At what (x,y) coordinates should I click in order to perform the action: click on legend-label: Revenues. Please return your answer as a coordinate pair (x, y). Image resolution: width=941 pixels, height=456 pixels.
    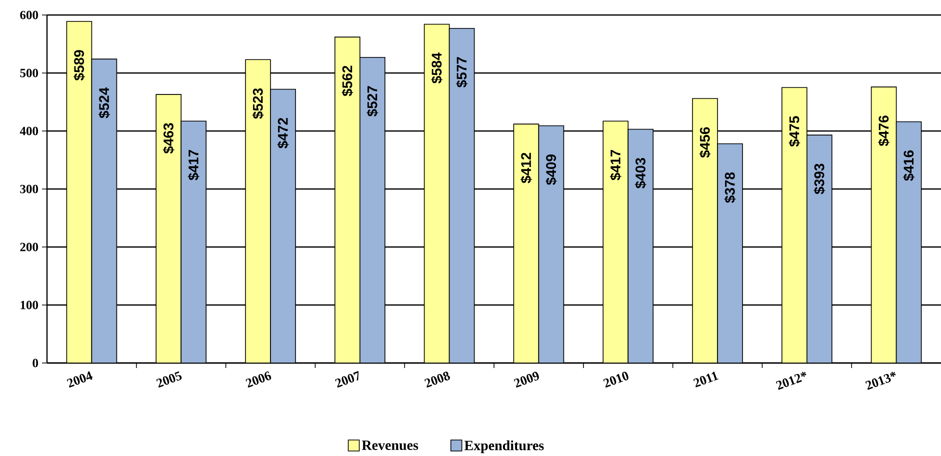
    Looking at the image, I should click on (390, 445).